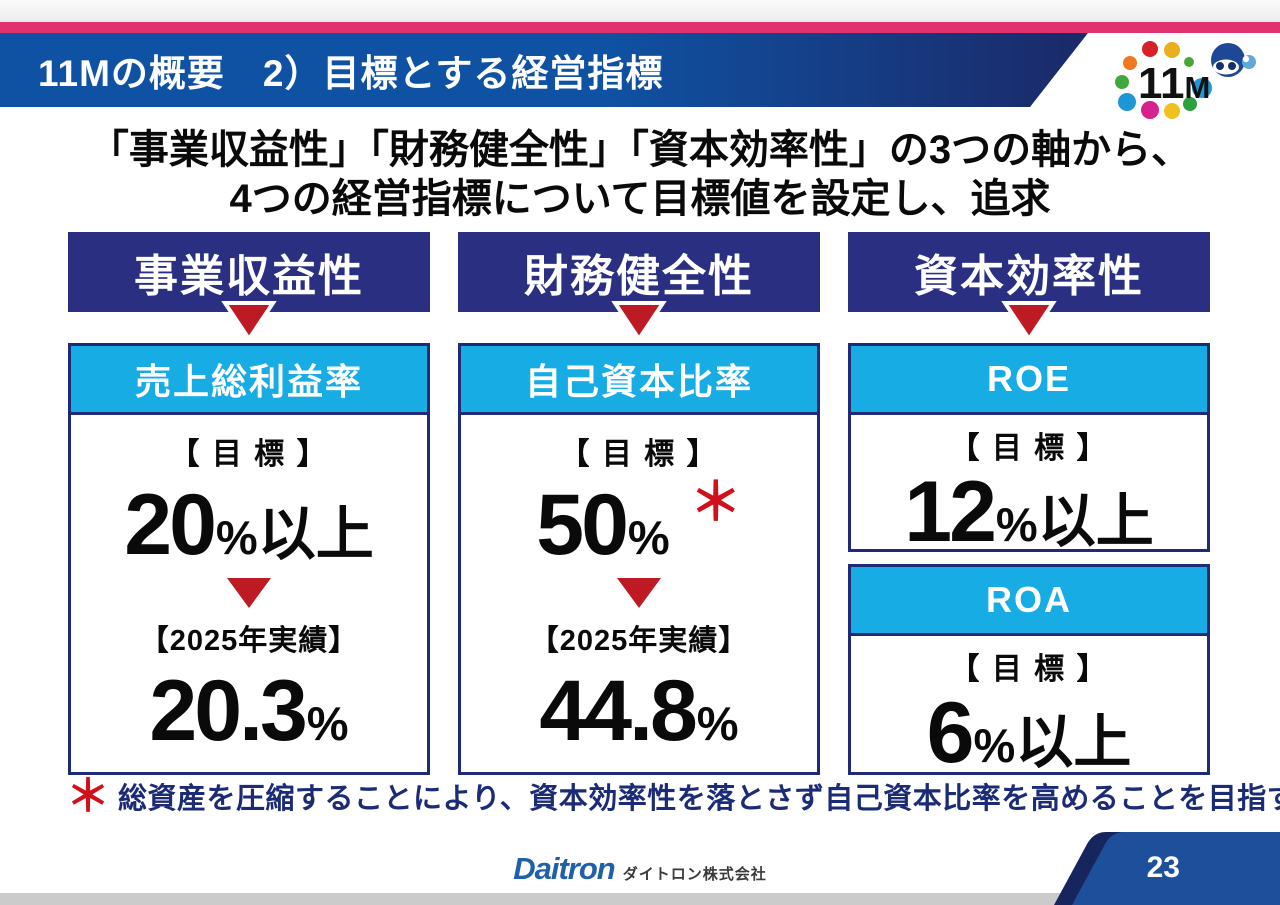 The width and height of the screenshot is (1280, 905). I want to click on asterisk-note: ＊, so click(715, 502).